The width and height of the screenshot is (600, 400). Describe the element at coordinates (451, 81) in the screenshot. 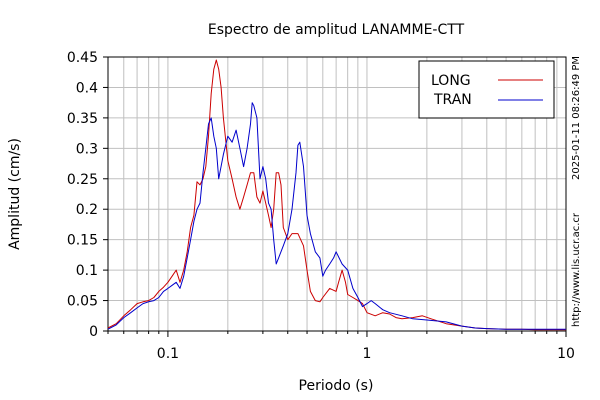

I see `legend-label-long: LONG` at that location.